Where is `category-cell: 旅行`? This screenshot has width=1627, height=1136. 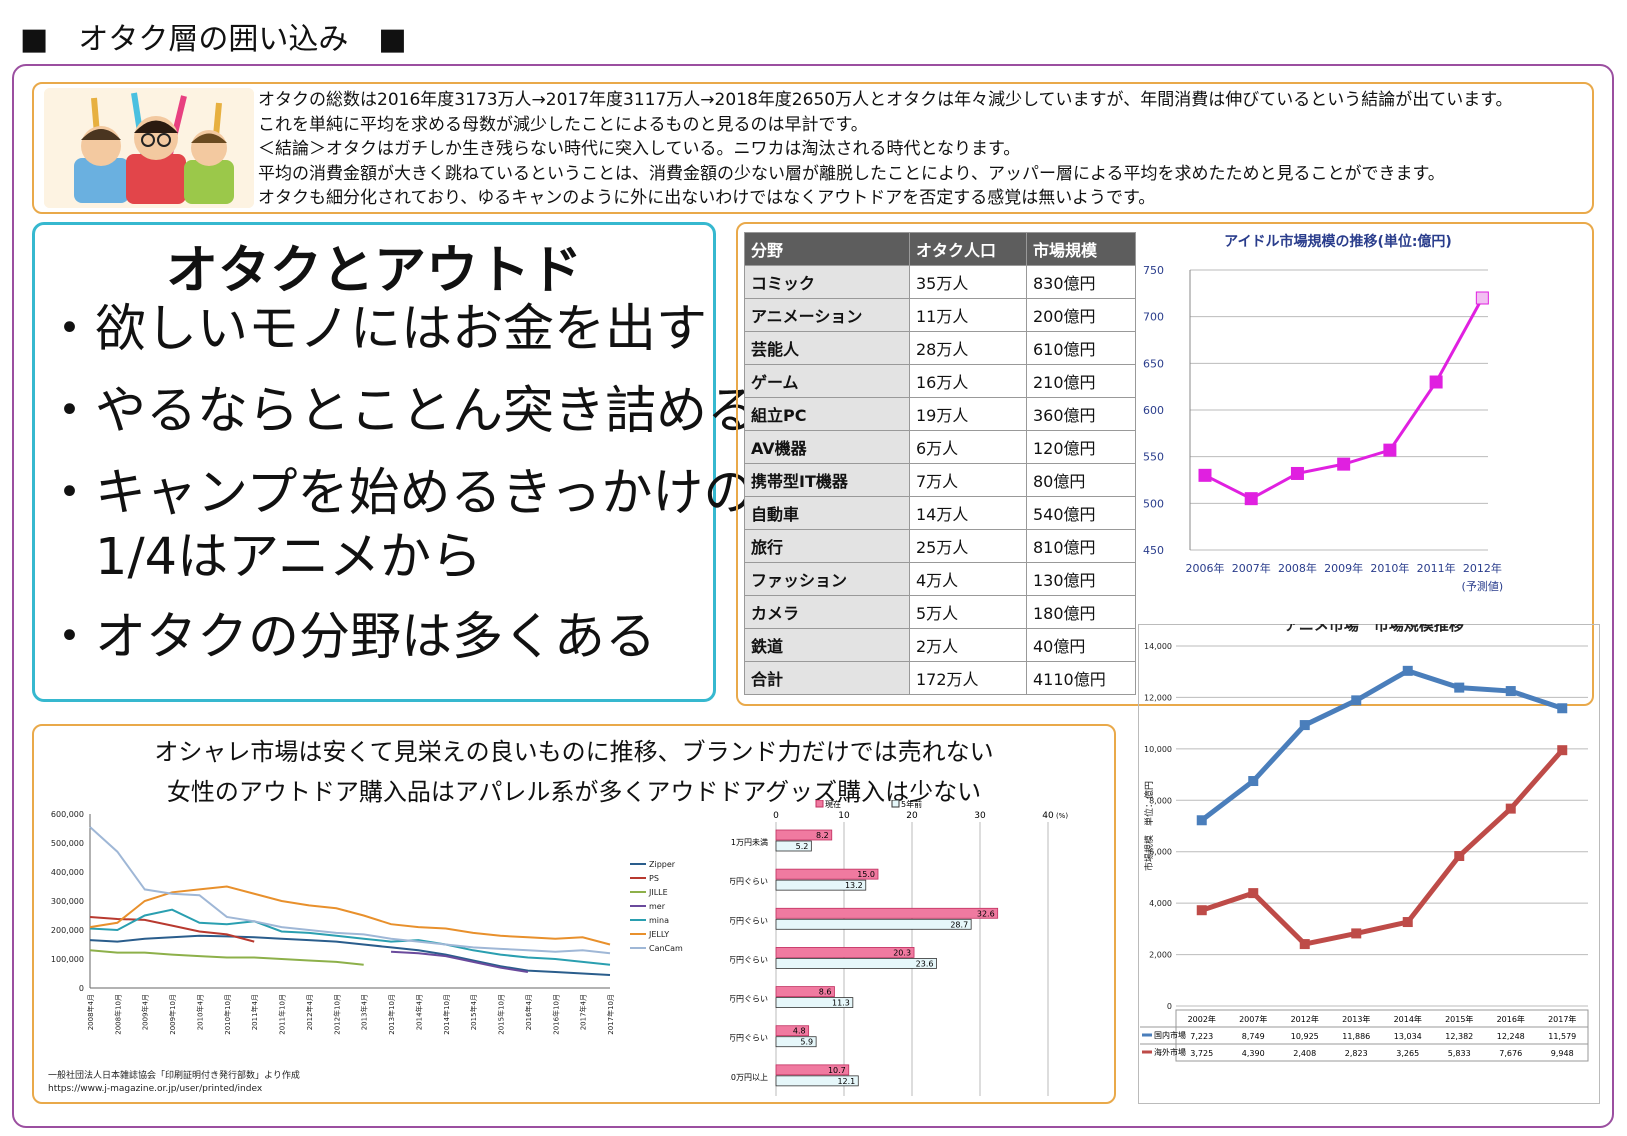 category-cell: 旅行 is located at coordinates (827, 546).